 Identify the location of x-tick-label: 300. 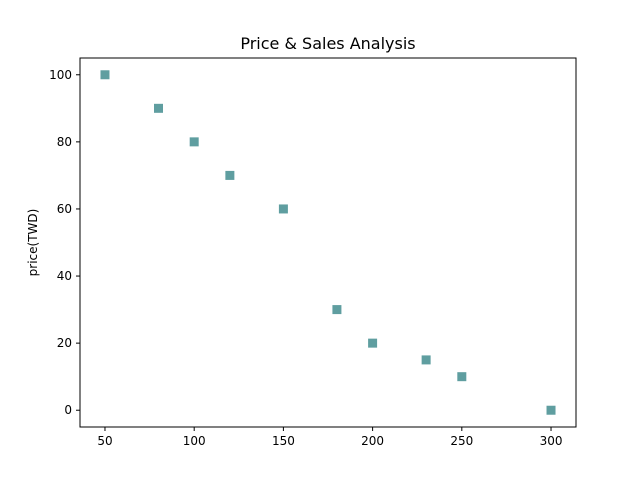
(551, 441).